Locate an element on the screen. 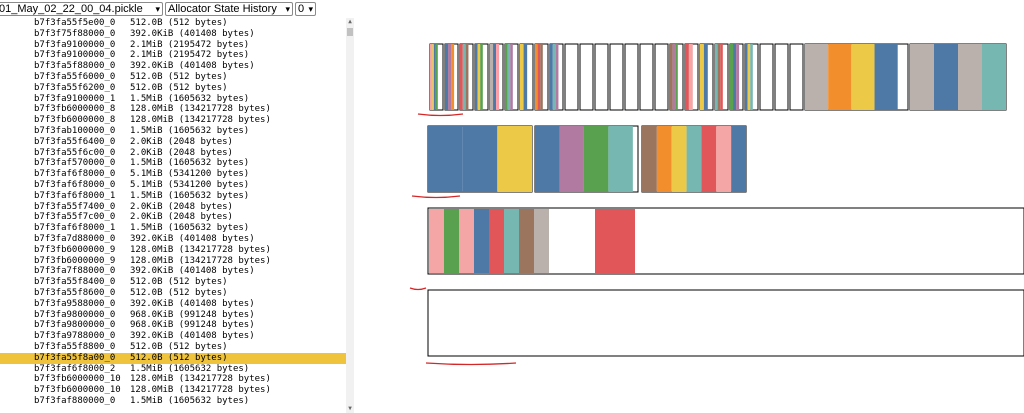 This screenshot has height=413, width=1024. allocation-row: b7f3fa55f6c00_0 2.0KiB (2048 bytes) is located at coordinates (173, 153).